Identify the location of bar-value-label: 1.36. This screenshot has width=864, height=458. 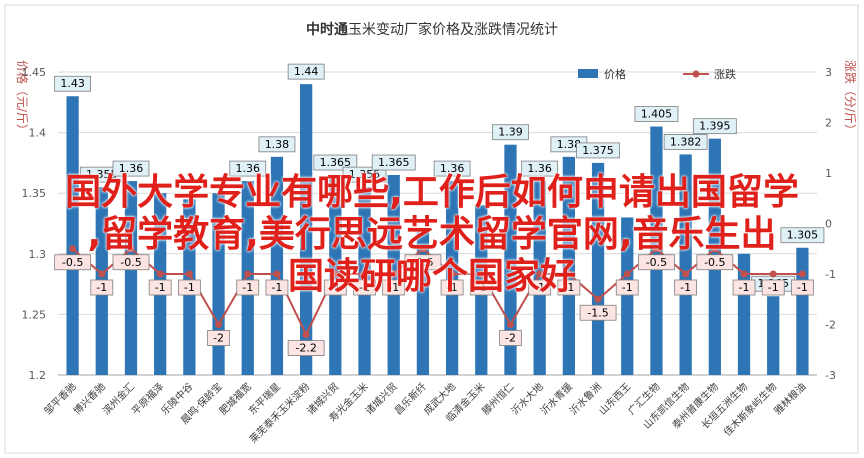
(131, 168).